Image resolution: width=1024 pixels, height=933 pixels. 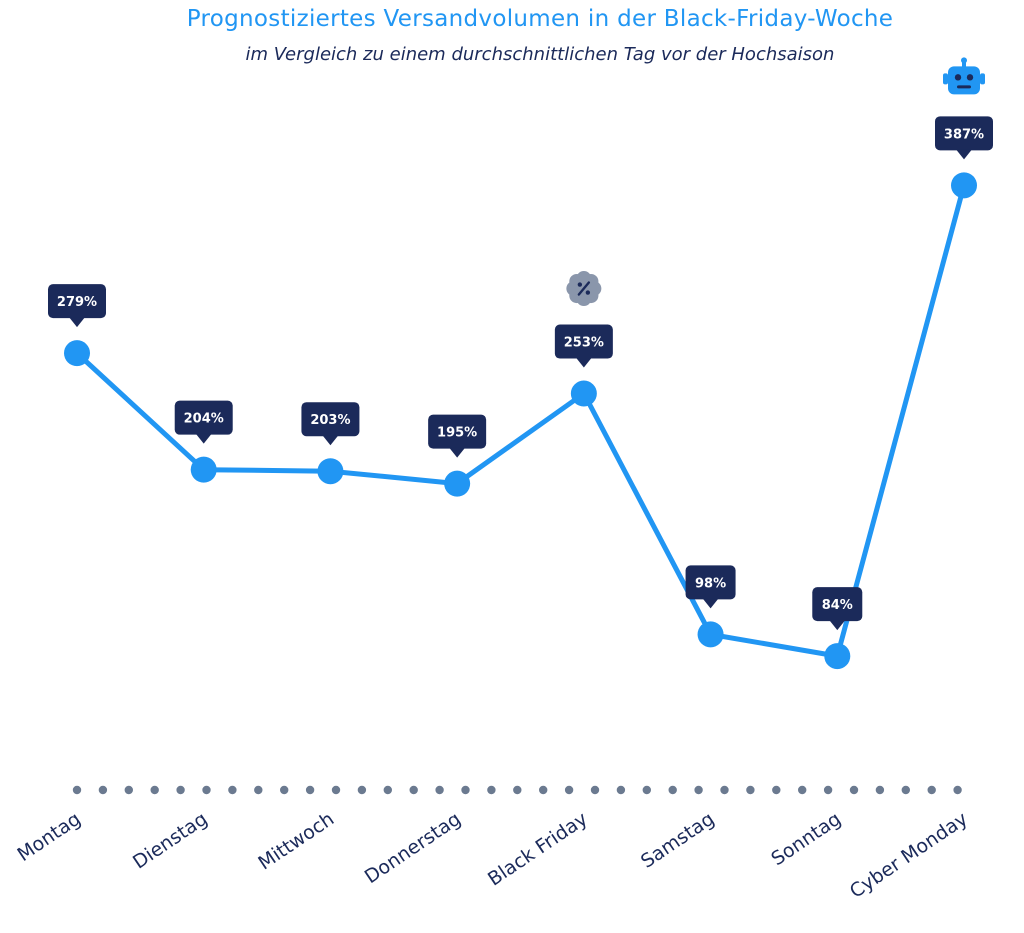 What do you see at coordinates (296, 841) in the screenshot?
I see `x-tick-label: Mittwoch` at bounding box center [296, 841].